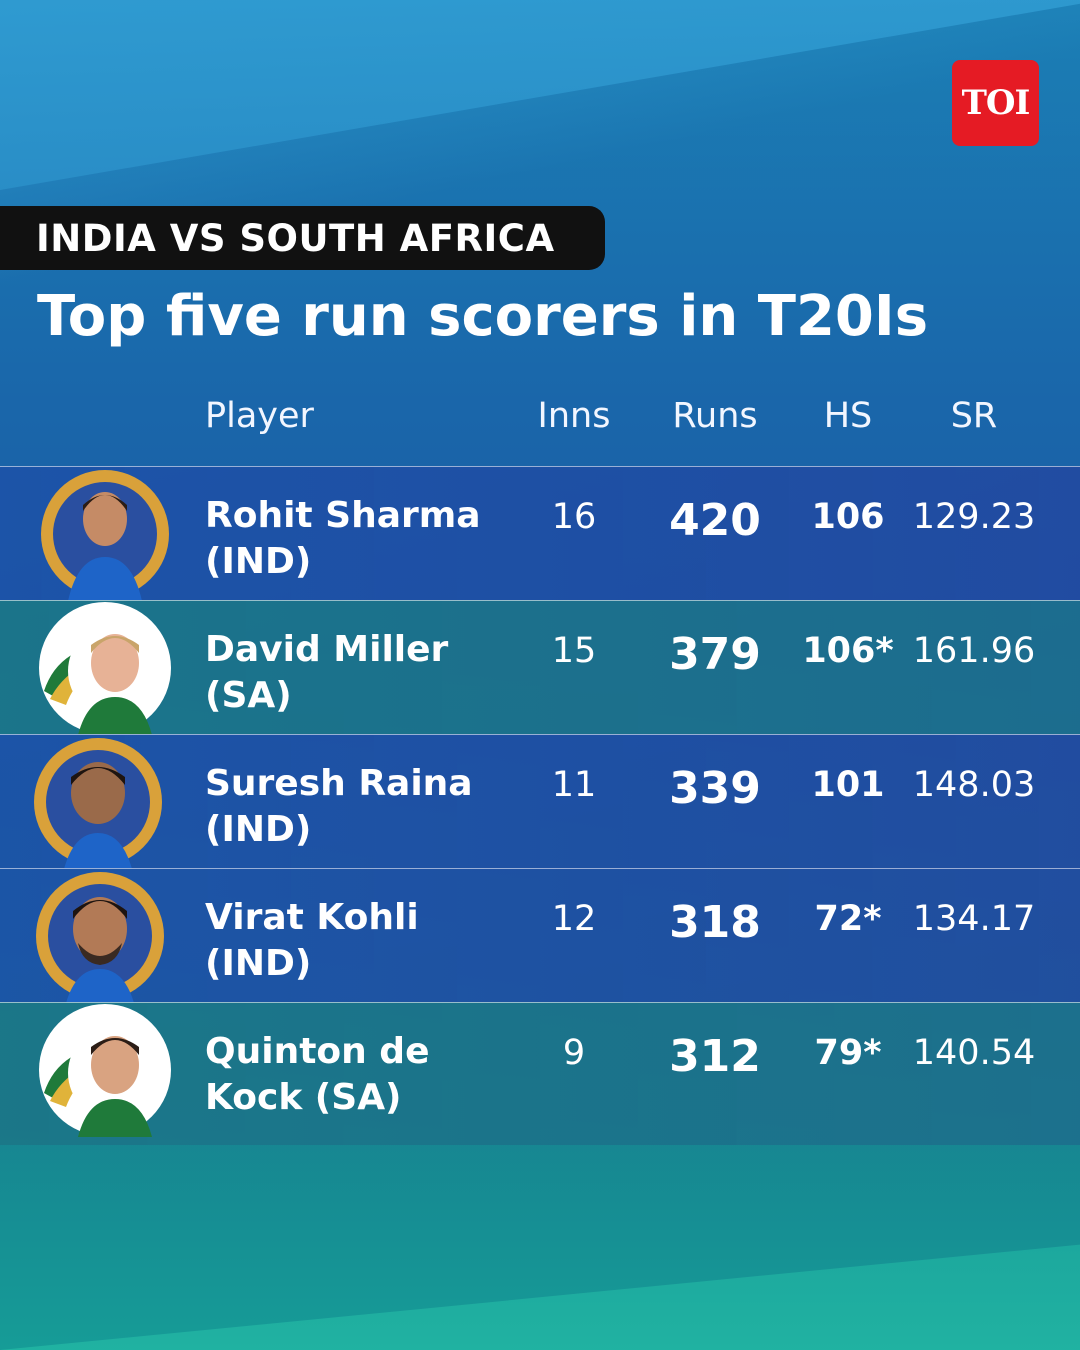  Describe the element at coordinates (540, 801) in the screenshot. I see `table-row: Suresh Raina (IND) 11 339 101 148.03` at that location.